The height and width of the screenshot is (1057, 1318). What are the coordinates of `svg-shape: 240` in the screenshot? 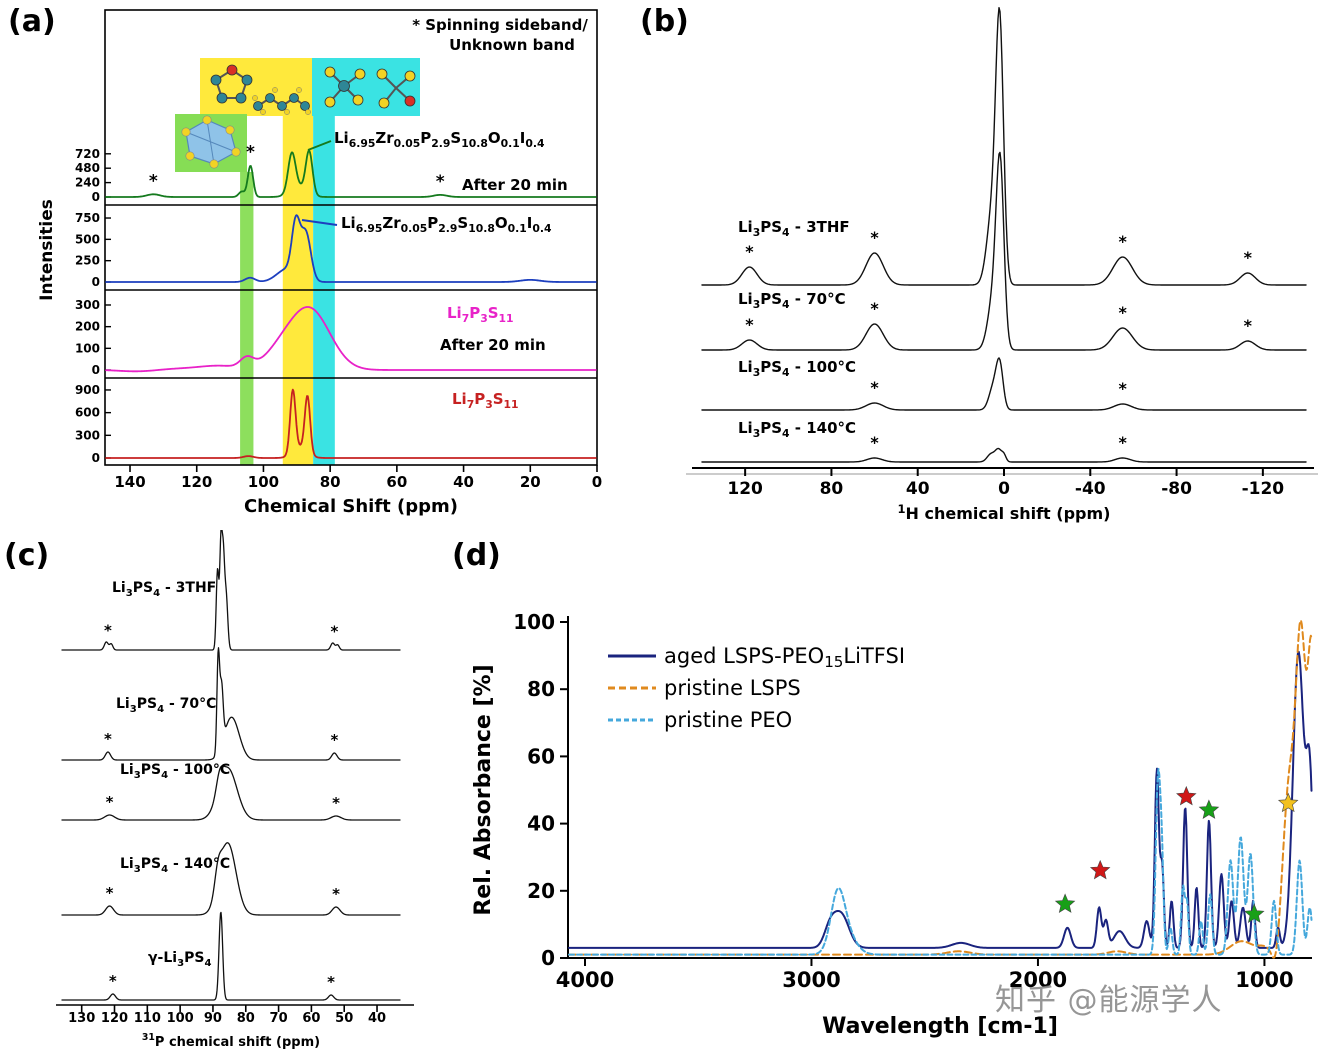 It's located at (87, 183).